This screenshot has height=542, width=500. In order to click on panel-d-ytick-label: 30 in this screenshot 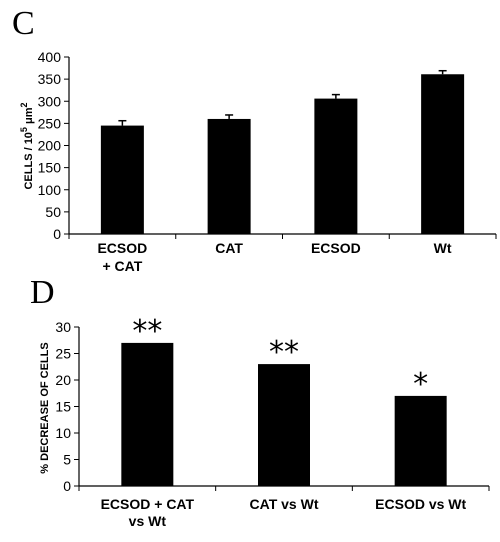, I will do `click(63, 327)`.